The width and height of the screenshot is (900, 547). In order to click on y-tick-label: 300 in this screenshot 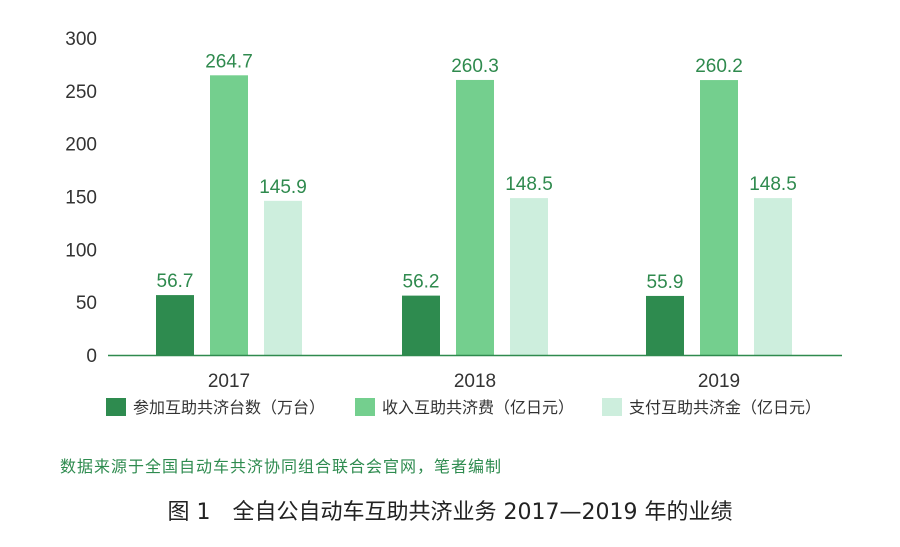, I will do `click(81, 39)`.